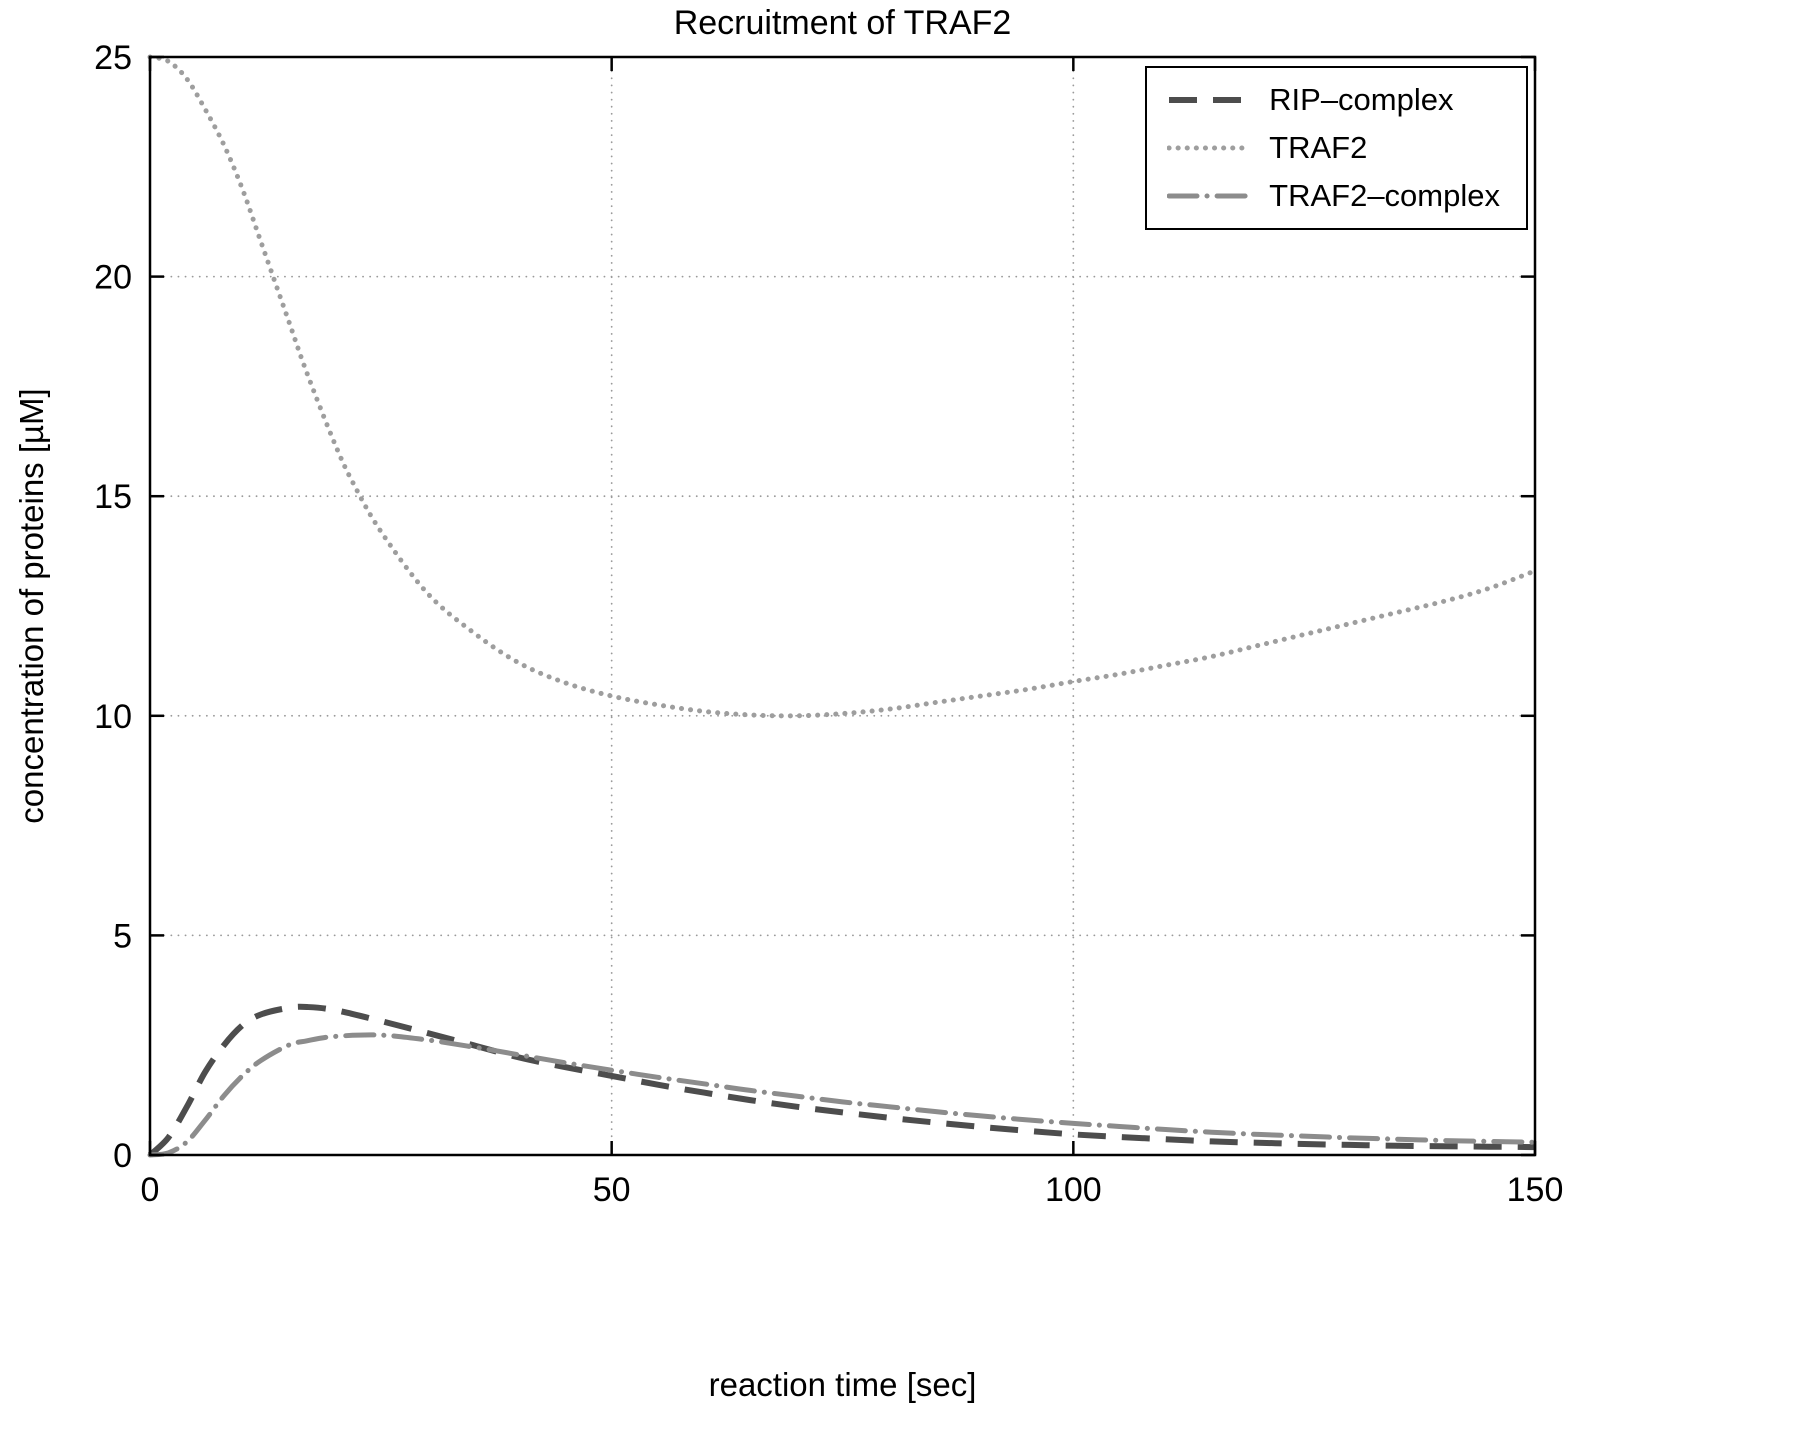  Describe the element at coordinates (1535, 1190) in the screenshot. I see `x-tick-label: 150` at that location.